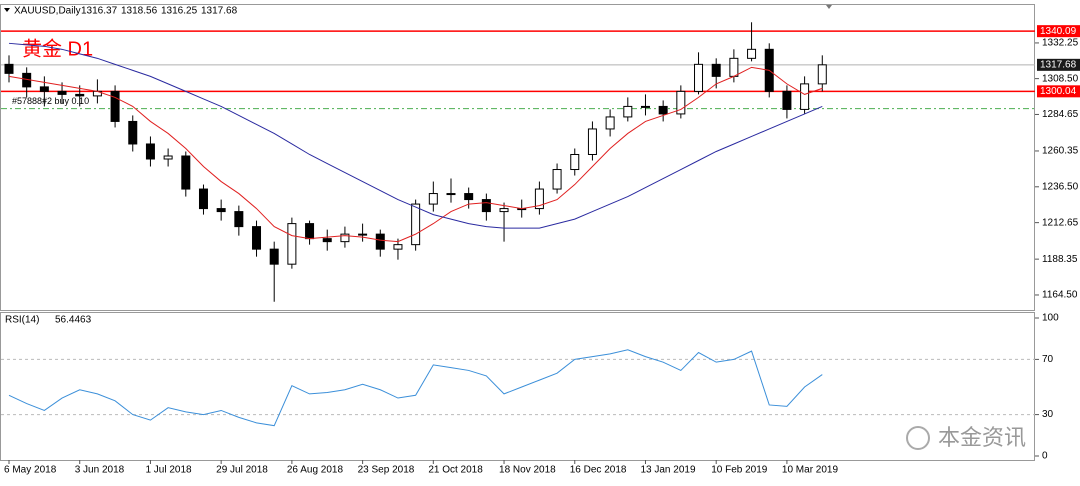 This screenshot has width=1080, height=486. What do you see at coordinates (527, 470) in the screenshot?
I see `x-tick-label: 18 Nov 2018` at bounding box center [527, 470].